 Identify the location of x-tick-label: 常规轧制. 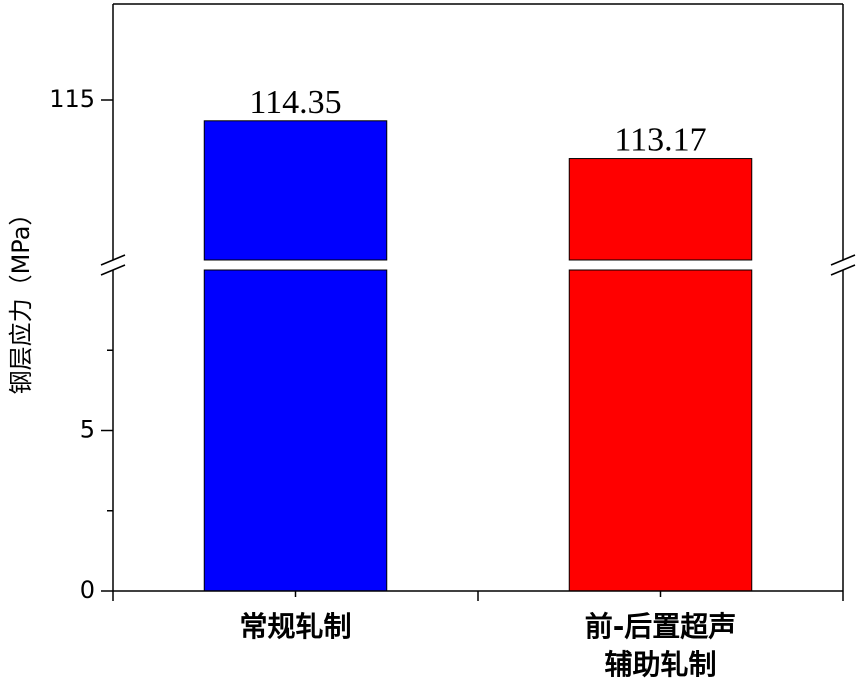
(295, 626).